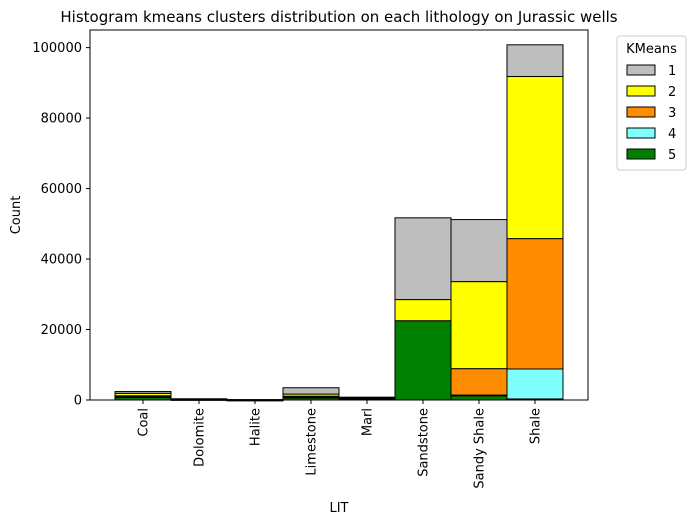 Image resolution: width=695 pixels, height=525 pixels. I want to click on y-axis: 0 20000 40000 60000 80000 100000, so click(61, 225).